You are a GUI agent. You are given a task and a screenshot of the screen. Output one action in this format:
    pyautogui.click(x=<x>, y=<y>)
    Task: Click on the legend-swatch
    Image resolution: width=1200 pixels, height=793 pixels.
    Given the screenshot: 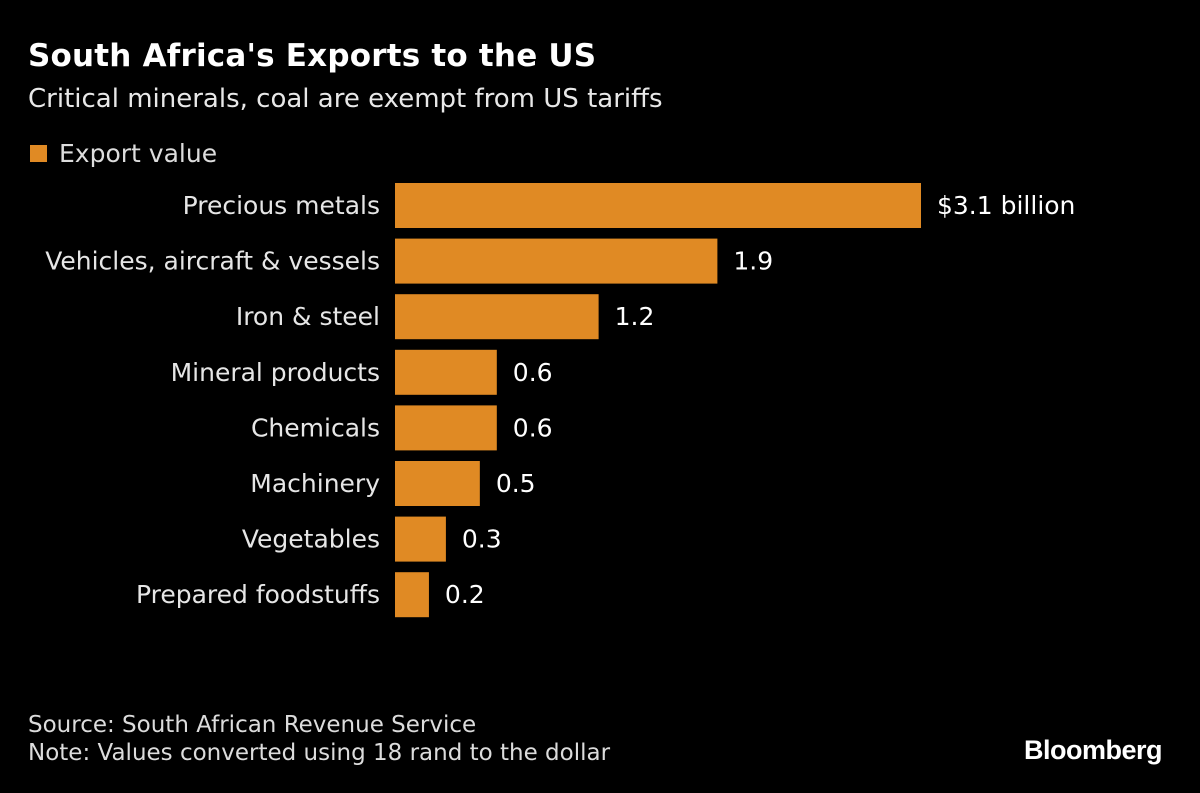 What is the action you would take?
    pyautogui.click(x=38, y=153)
    